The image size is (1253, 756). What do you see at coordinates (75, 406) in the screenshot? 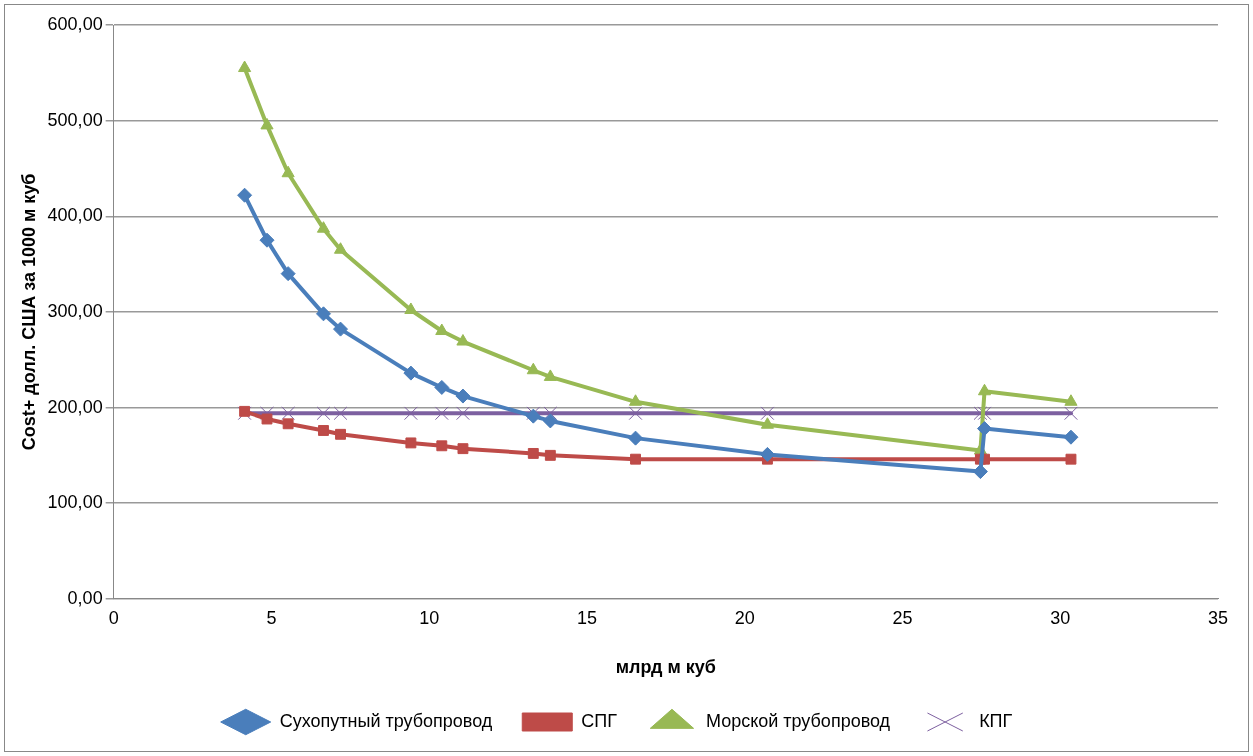
I see `y-tick-label: 200,00` at bounding box center [75, 406].